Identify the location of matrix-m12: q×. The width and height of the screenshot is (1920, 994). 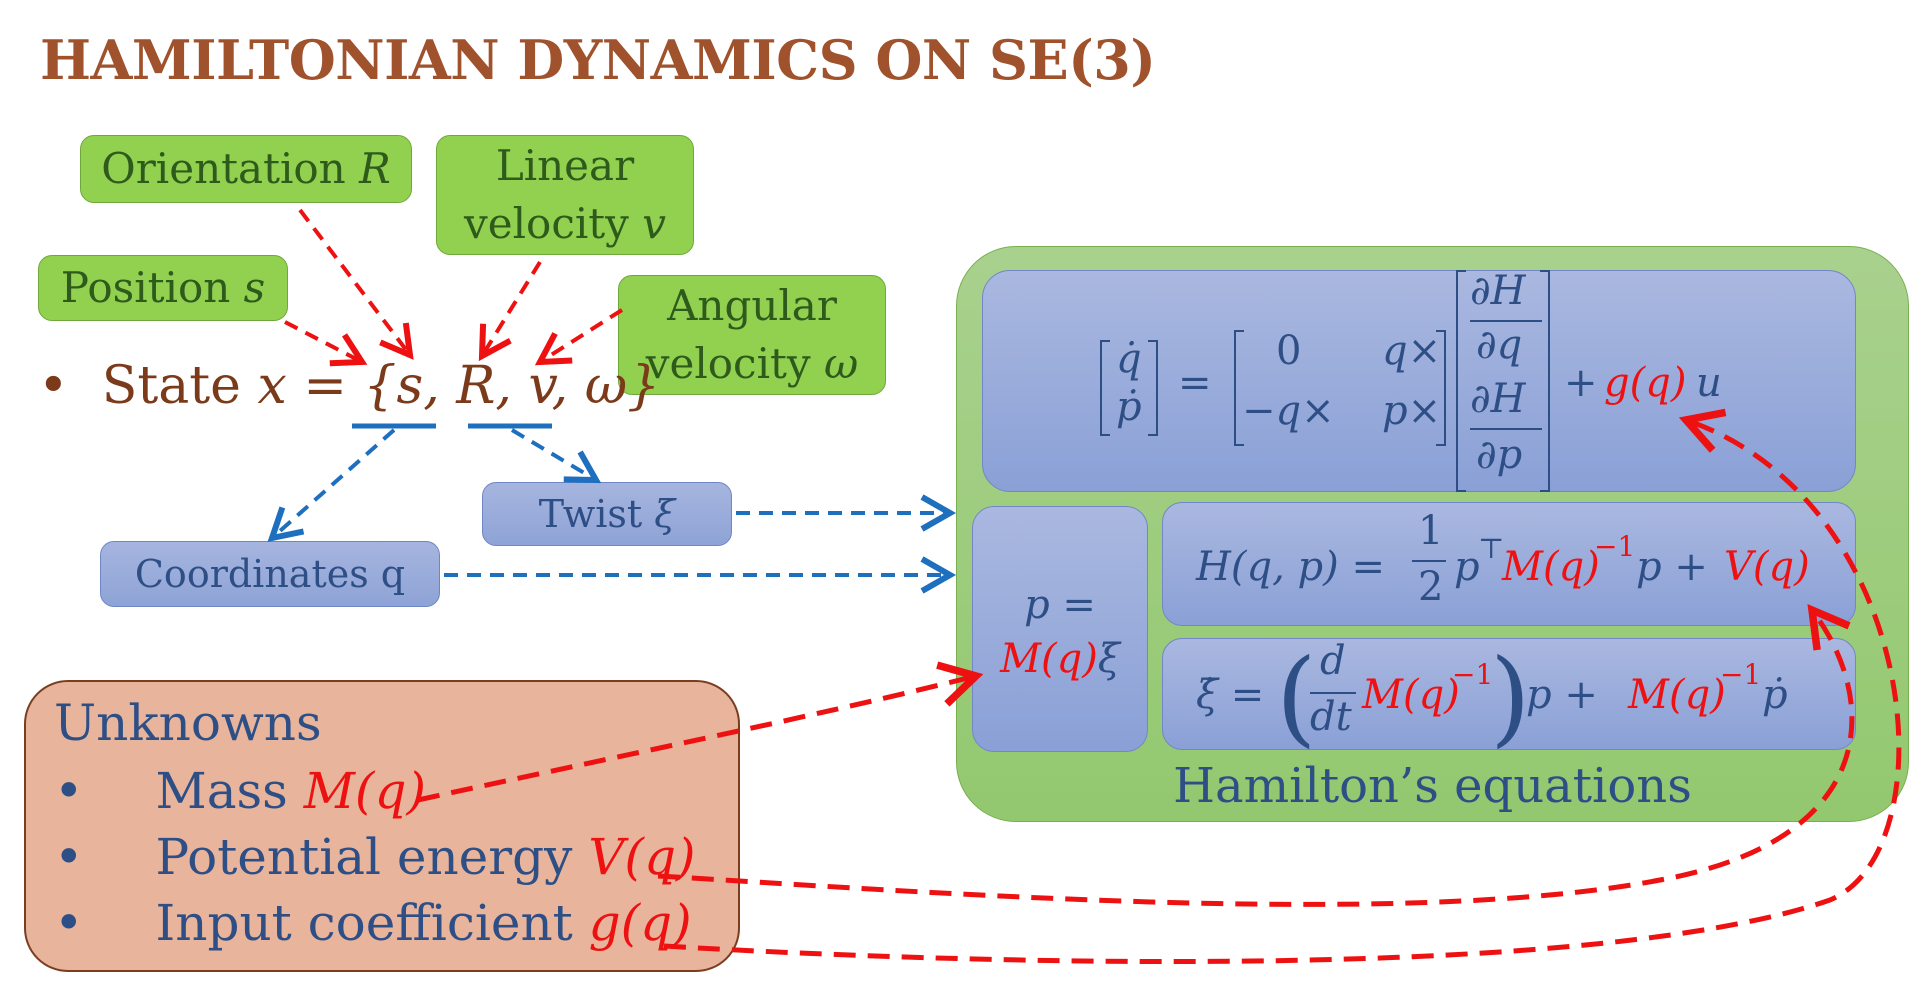
(1412, 351).